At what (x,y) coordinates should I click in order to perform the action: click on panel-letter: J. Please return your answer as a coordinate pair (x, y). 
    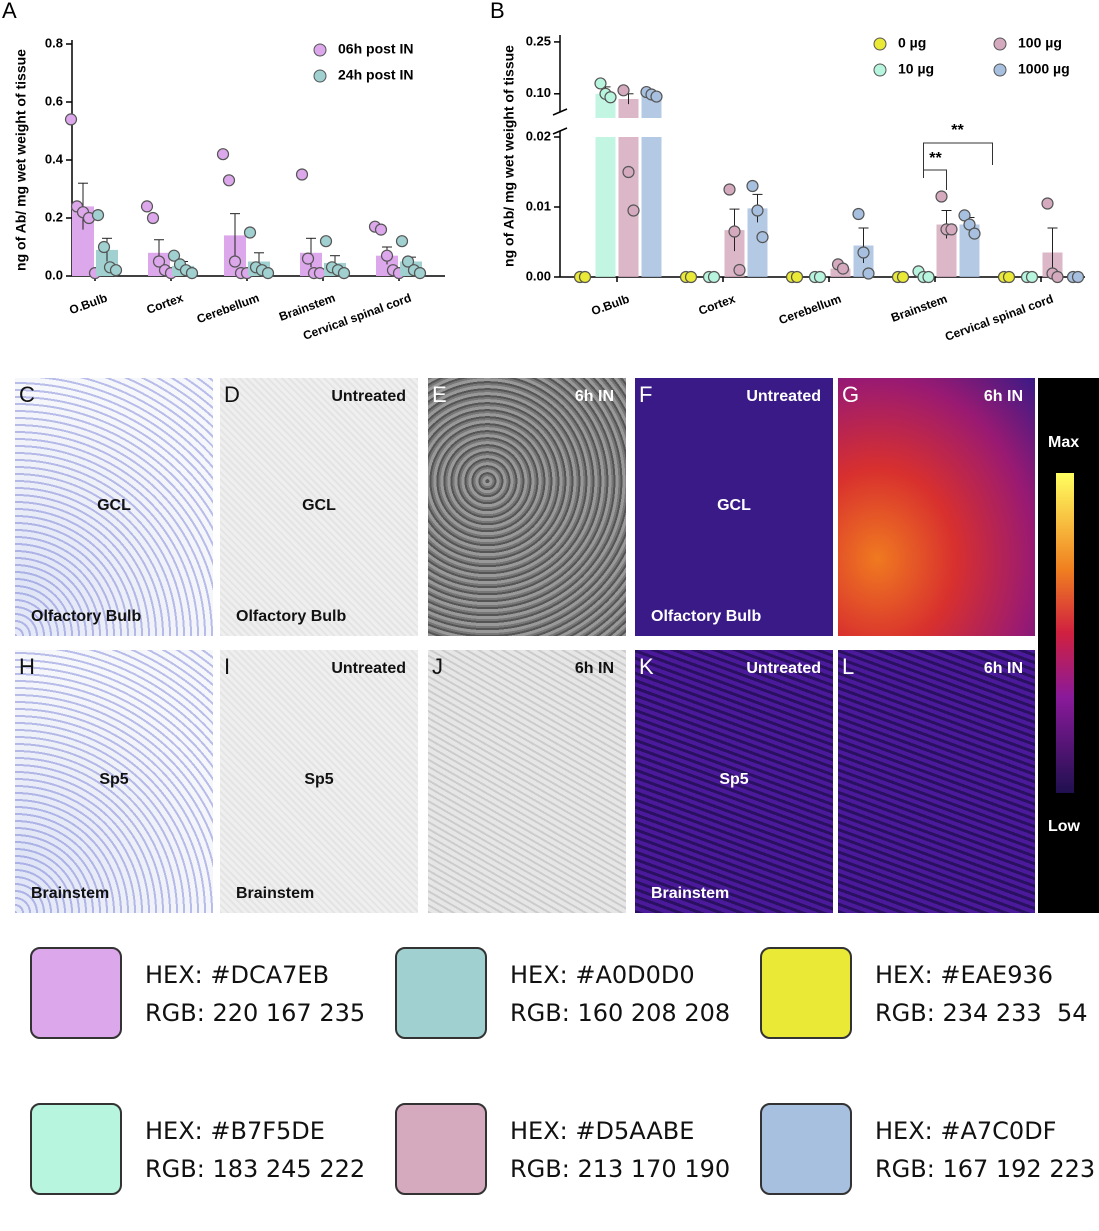
    Looking at the image, I should click on (437, 666).